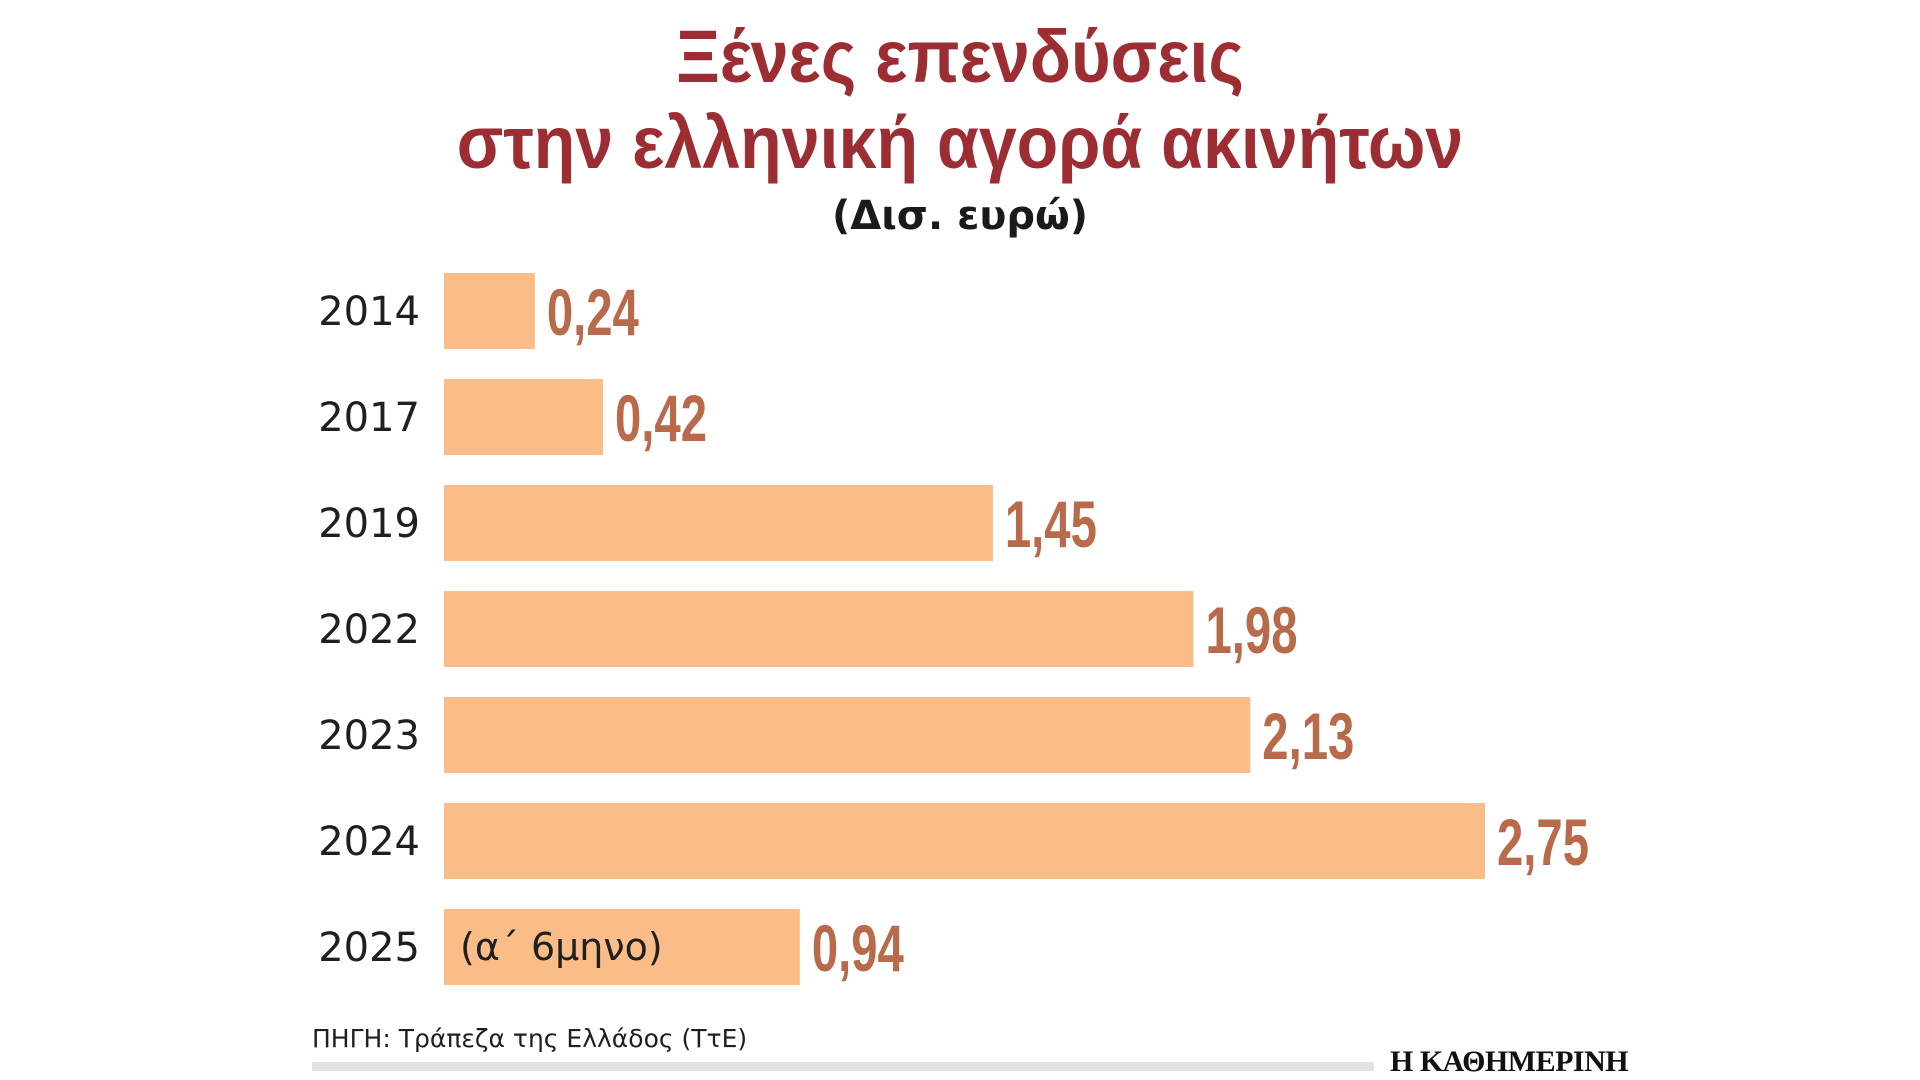 The image size is (1920, 1080). Describe the element at coordinates (489, 311) in the screenshot. I see `bar-2014` at that location.